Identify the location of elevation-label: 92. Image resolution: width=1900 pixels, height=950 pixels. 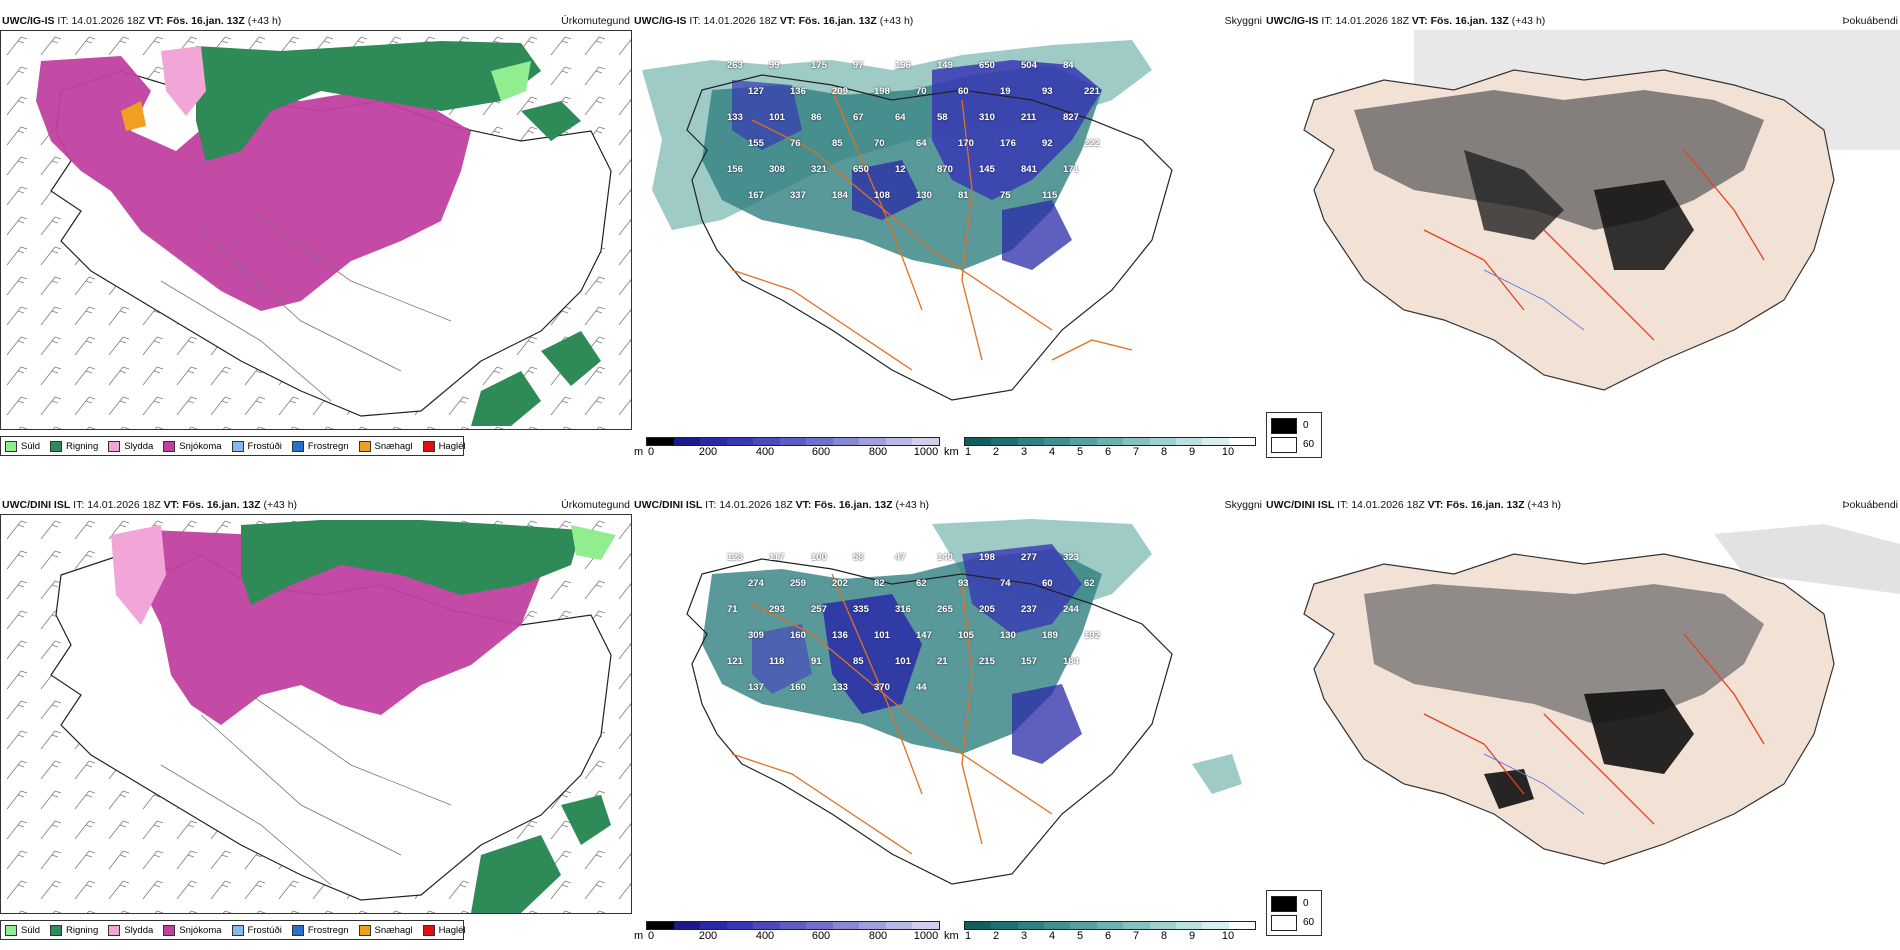
(1047, 143).